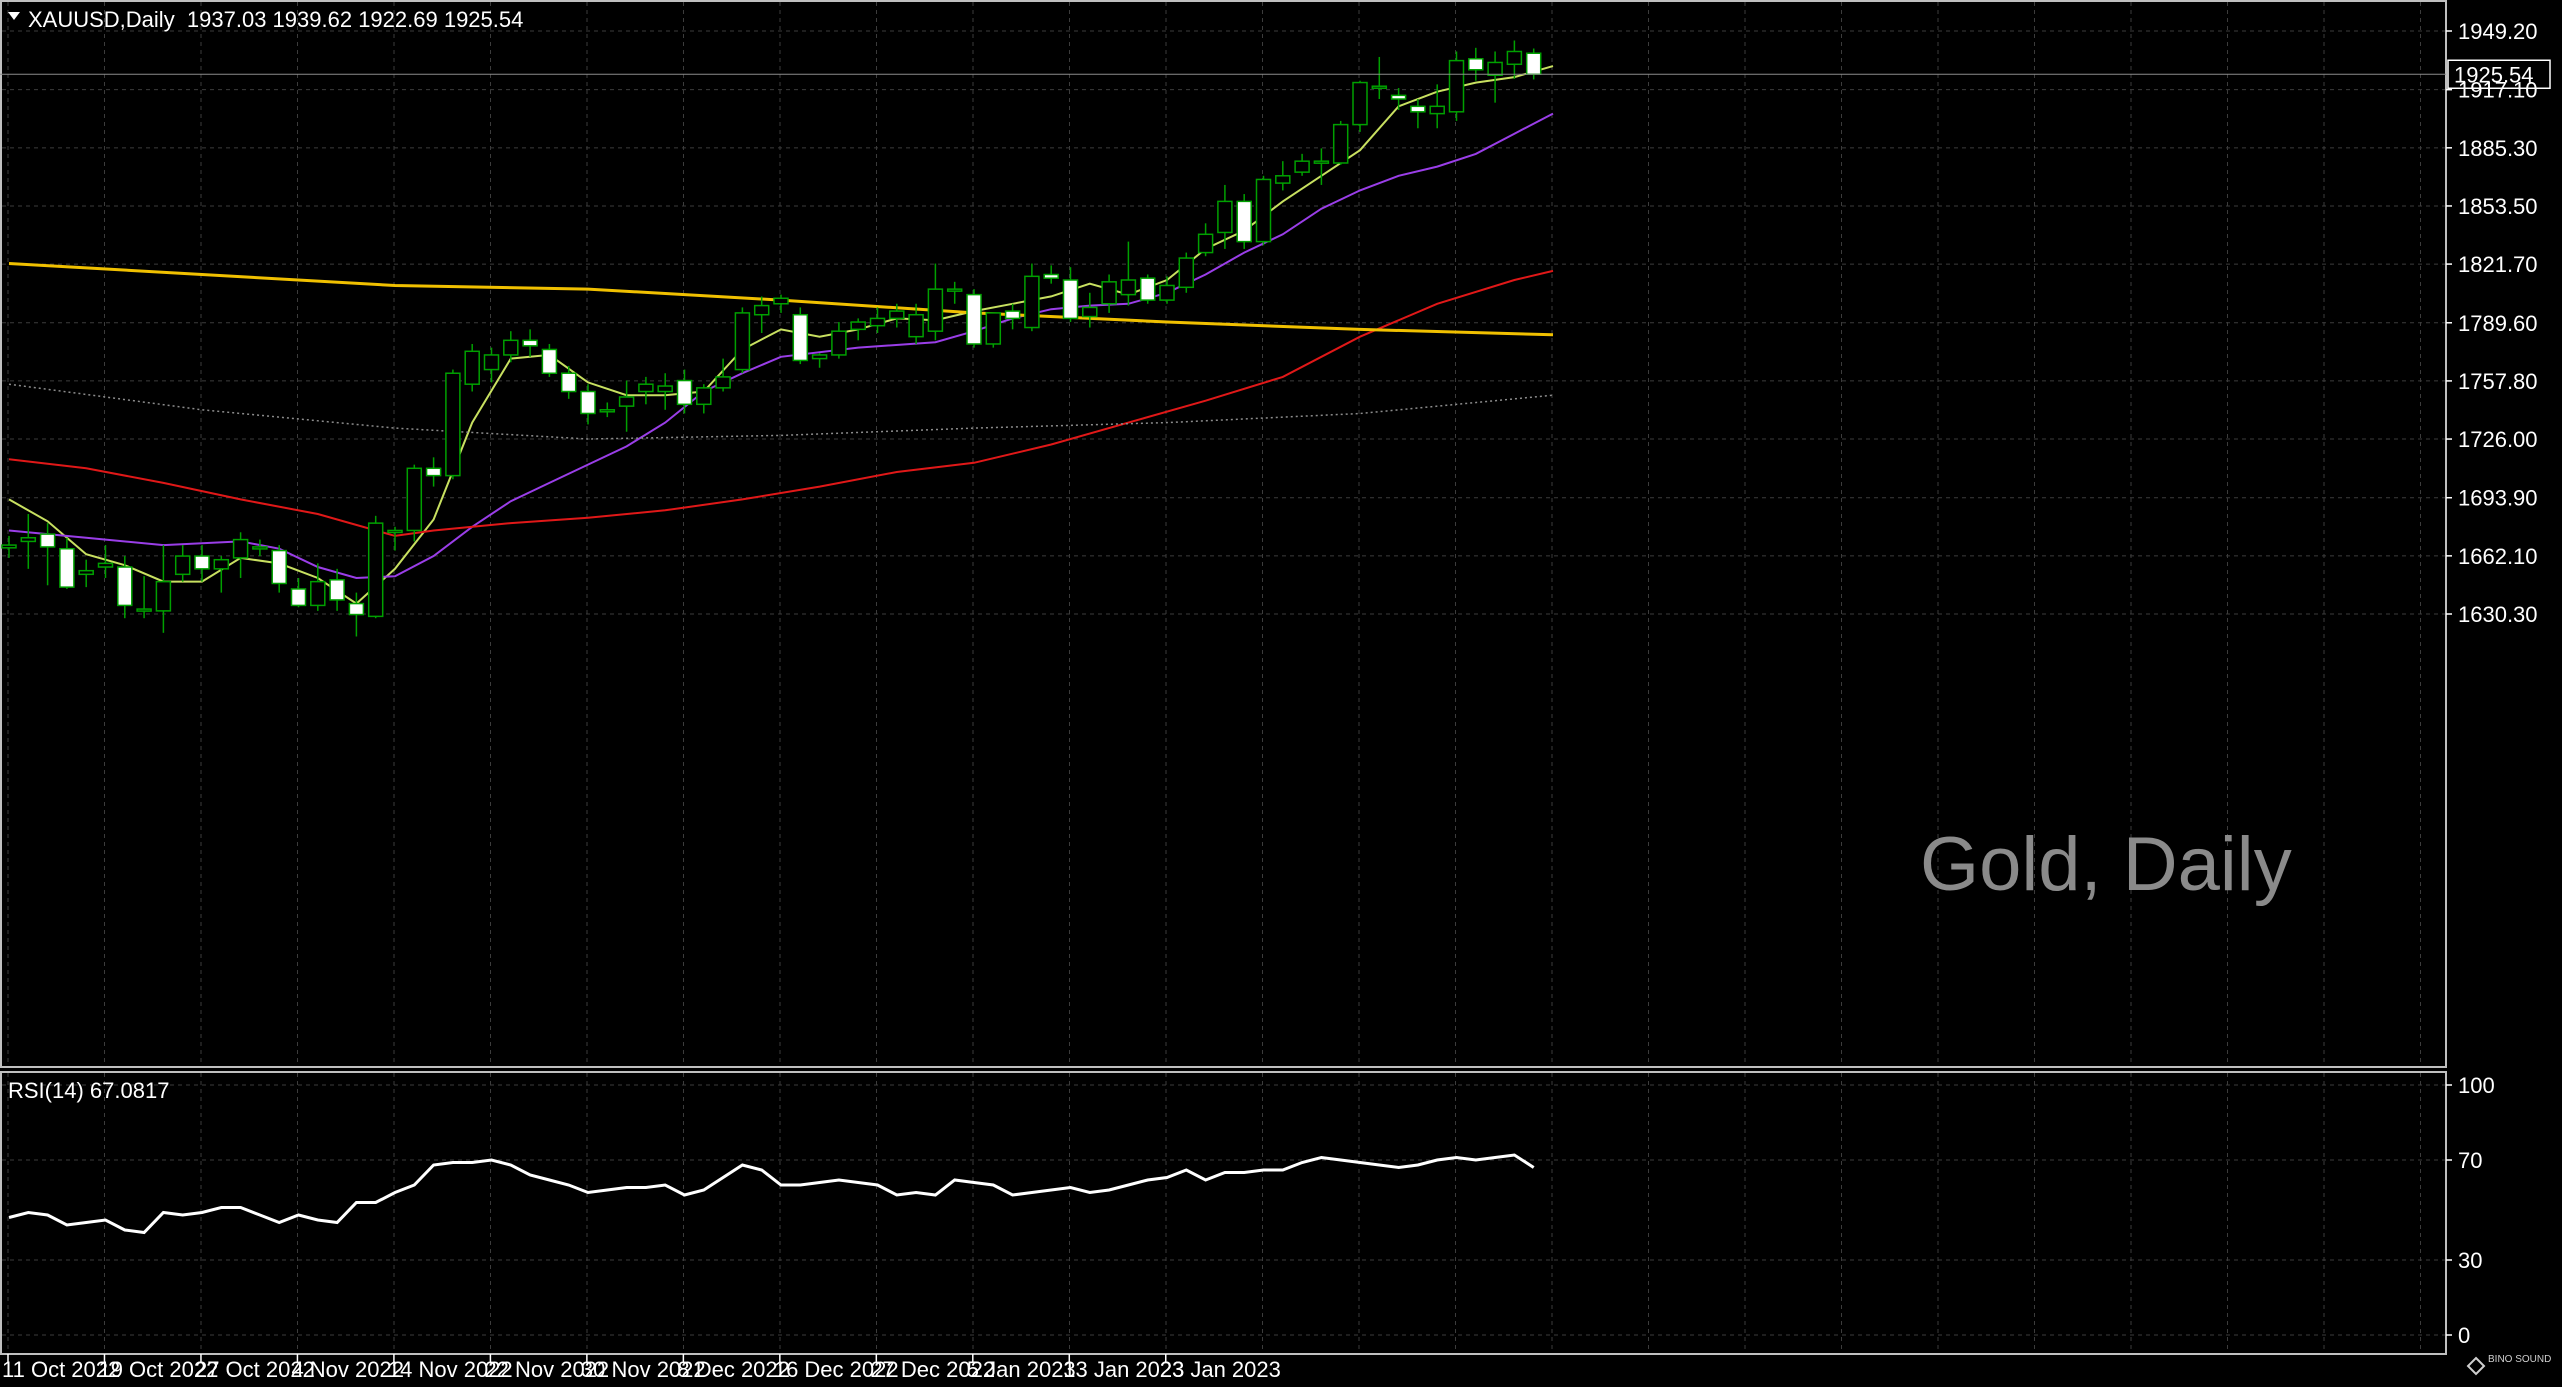 Image resolution: width=2562 pixels, height=1387 pixels. I want to click on x-tick-label: 23 Jan 2023, so click(1220, 1369).